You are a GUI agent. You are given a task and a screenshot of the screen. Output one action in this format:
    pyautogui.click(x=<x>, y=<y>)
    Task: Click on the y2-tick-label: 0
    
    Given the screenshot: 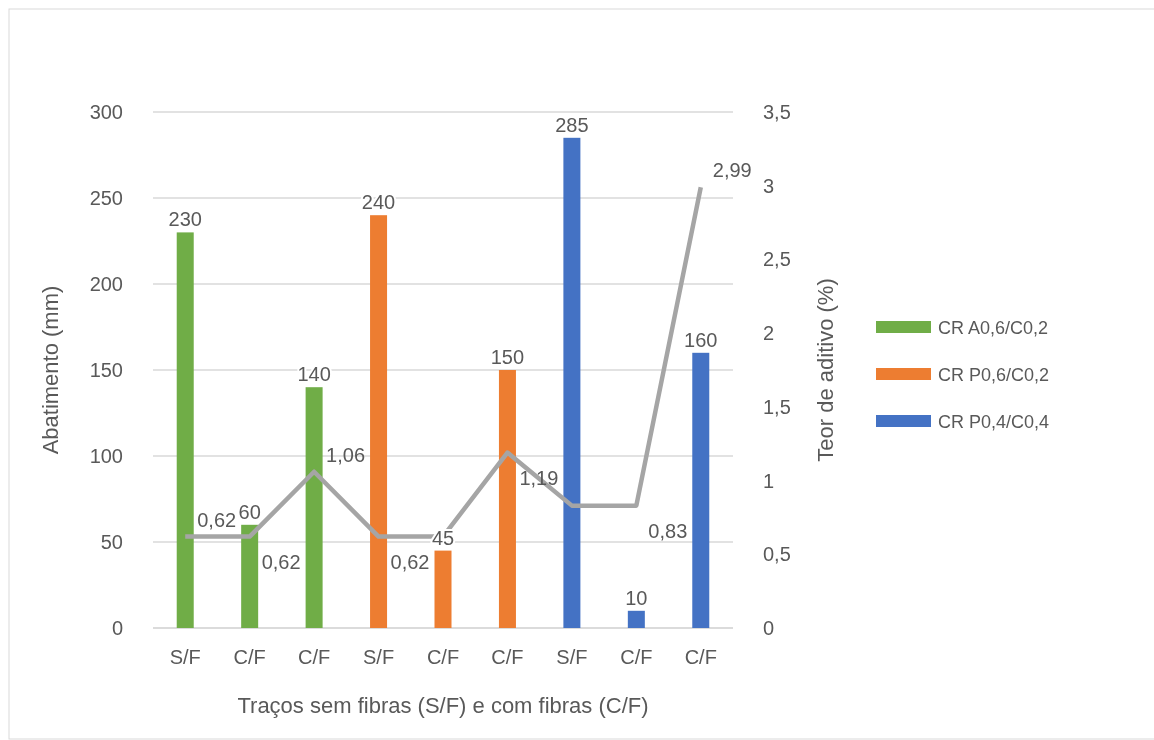 What is the action you would take?
    pyautogui.click(x=769, y=628)
    